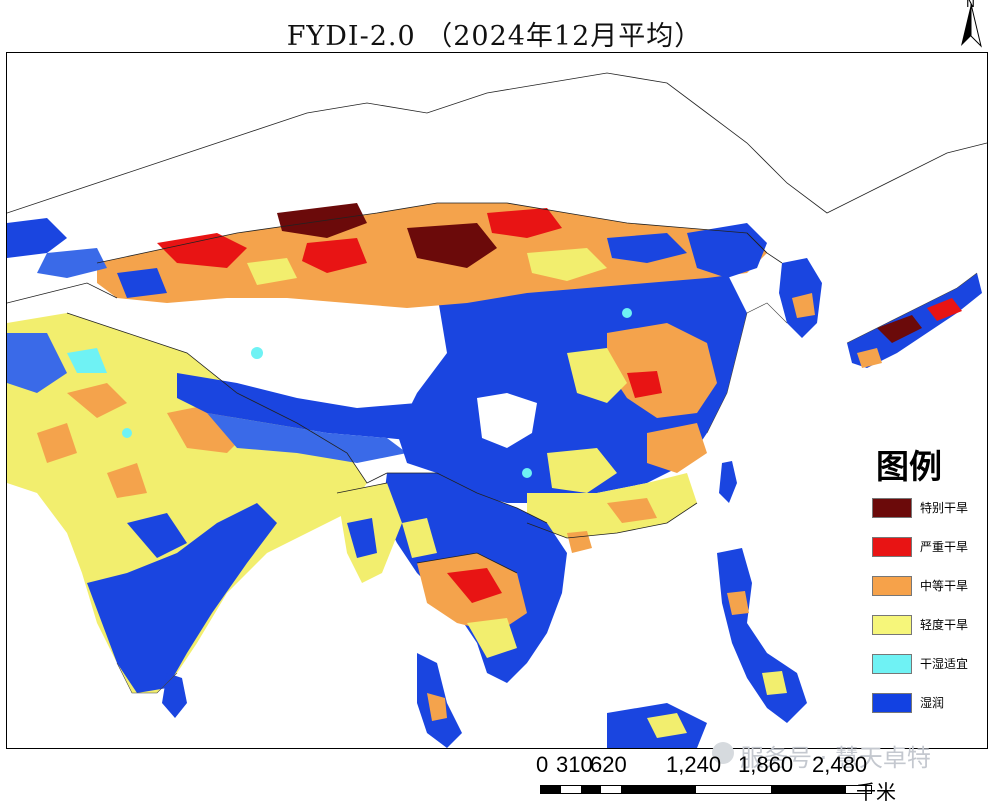 The height and width of the screenshot is (805, 989). I want to click on legend-label: 干湿适宜, so click(944, 664).